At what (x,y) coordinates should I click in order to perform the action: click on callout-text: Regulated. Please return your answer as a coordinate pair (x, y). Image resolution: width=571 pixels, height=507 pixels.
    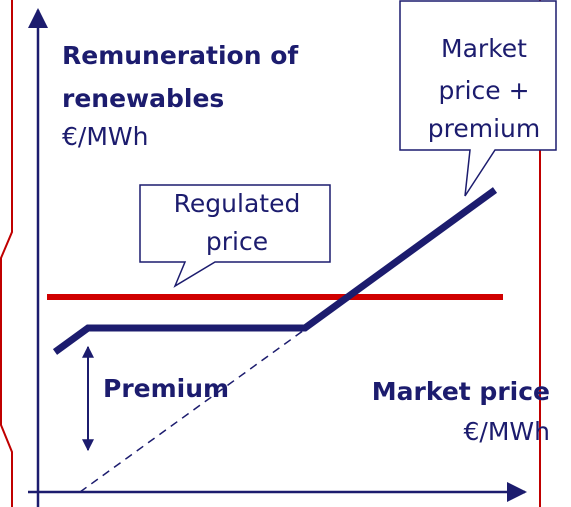
    Looking at the image, I should click on (237, 203).